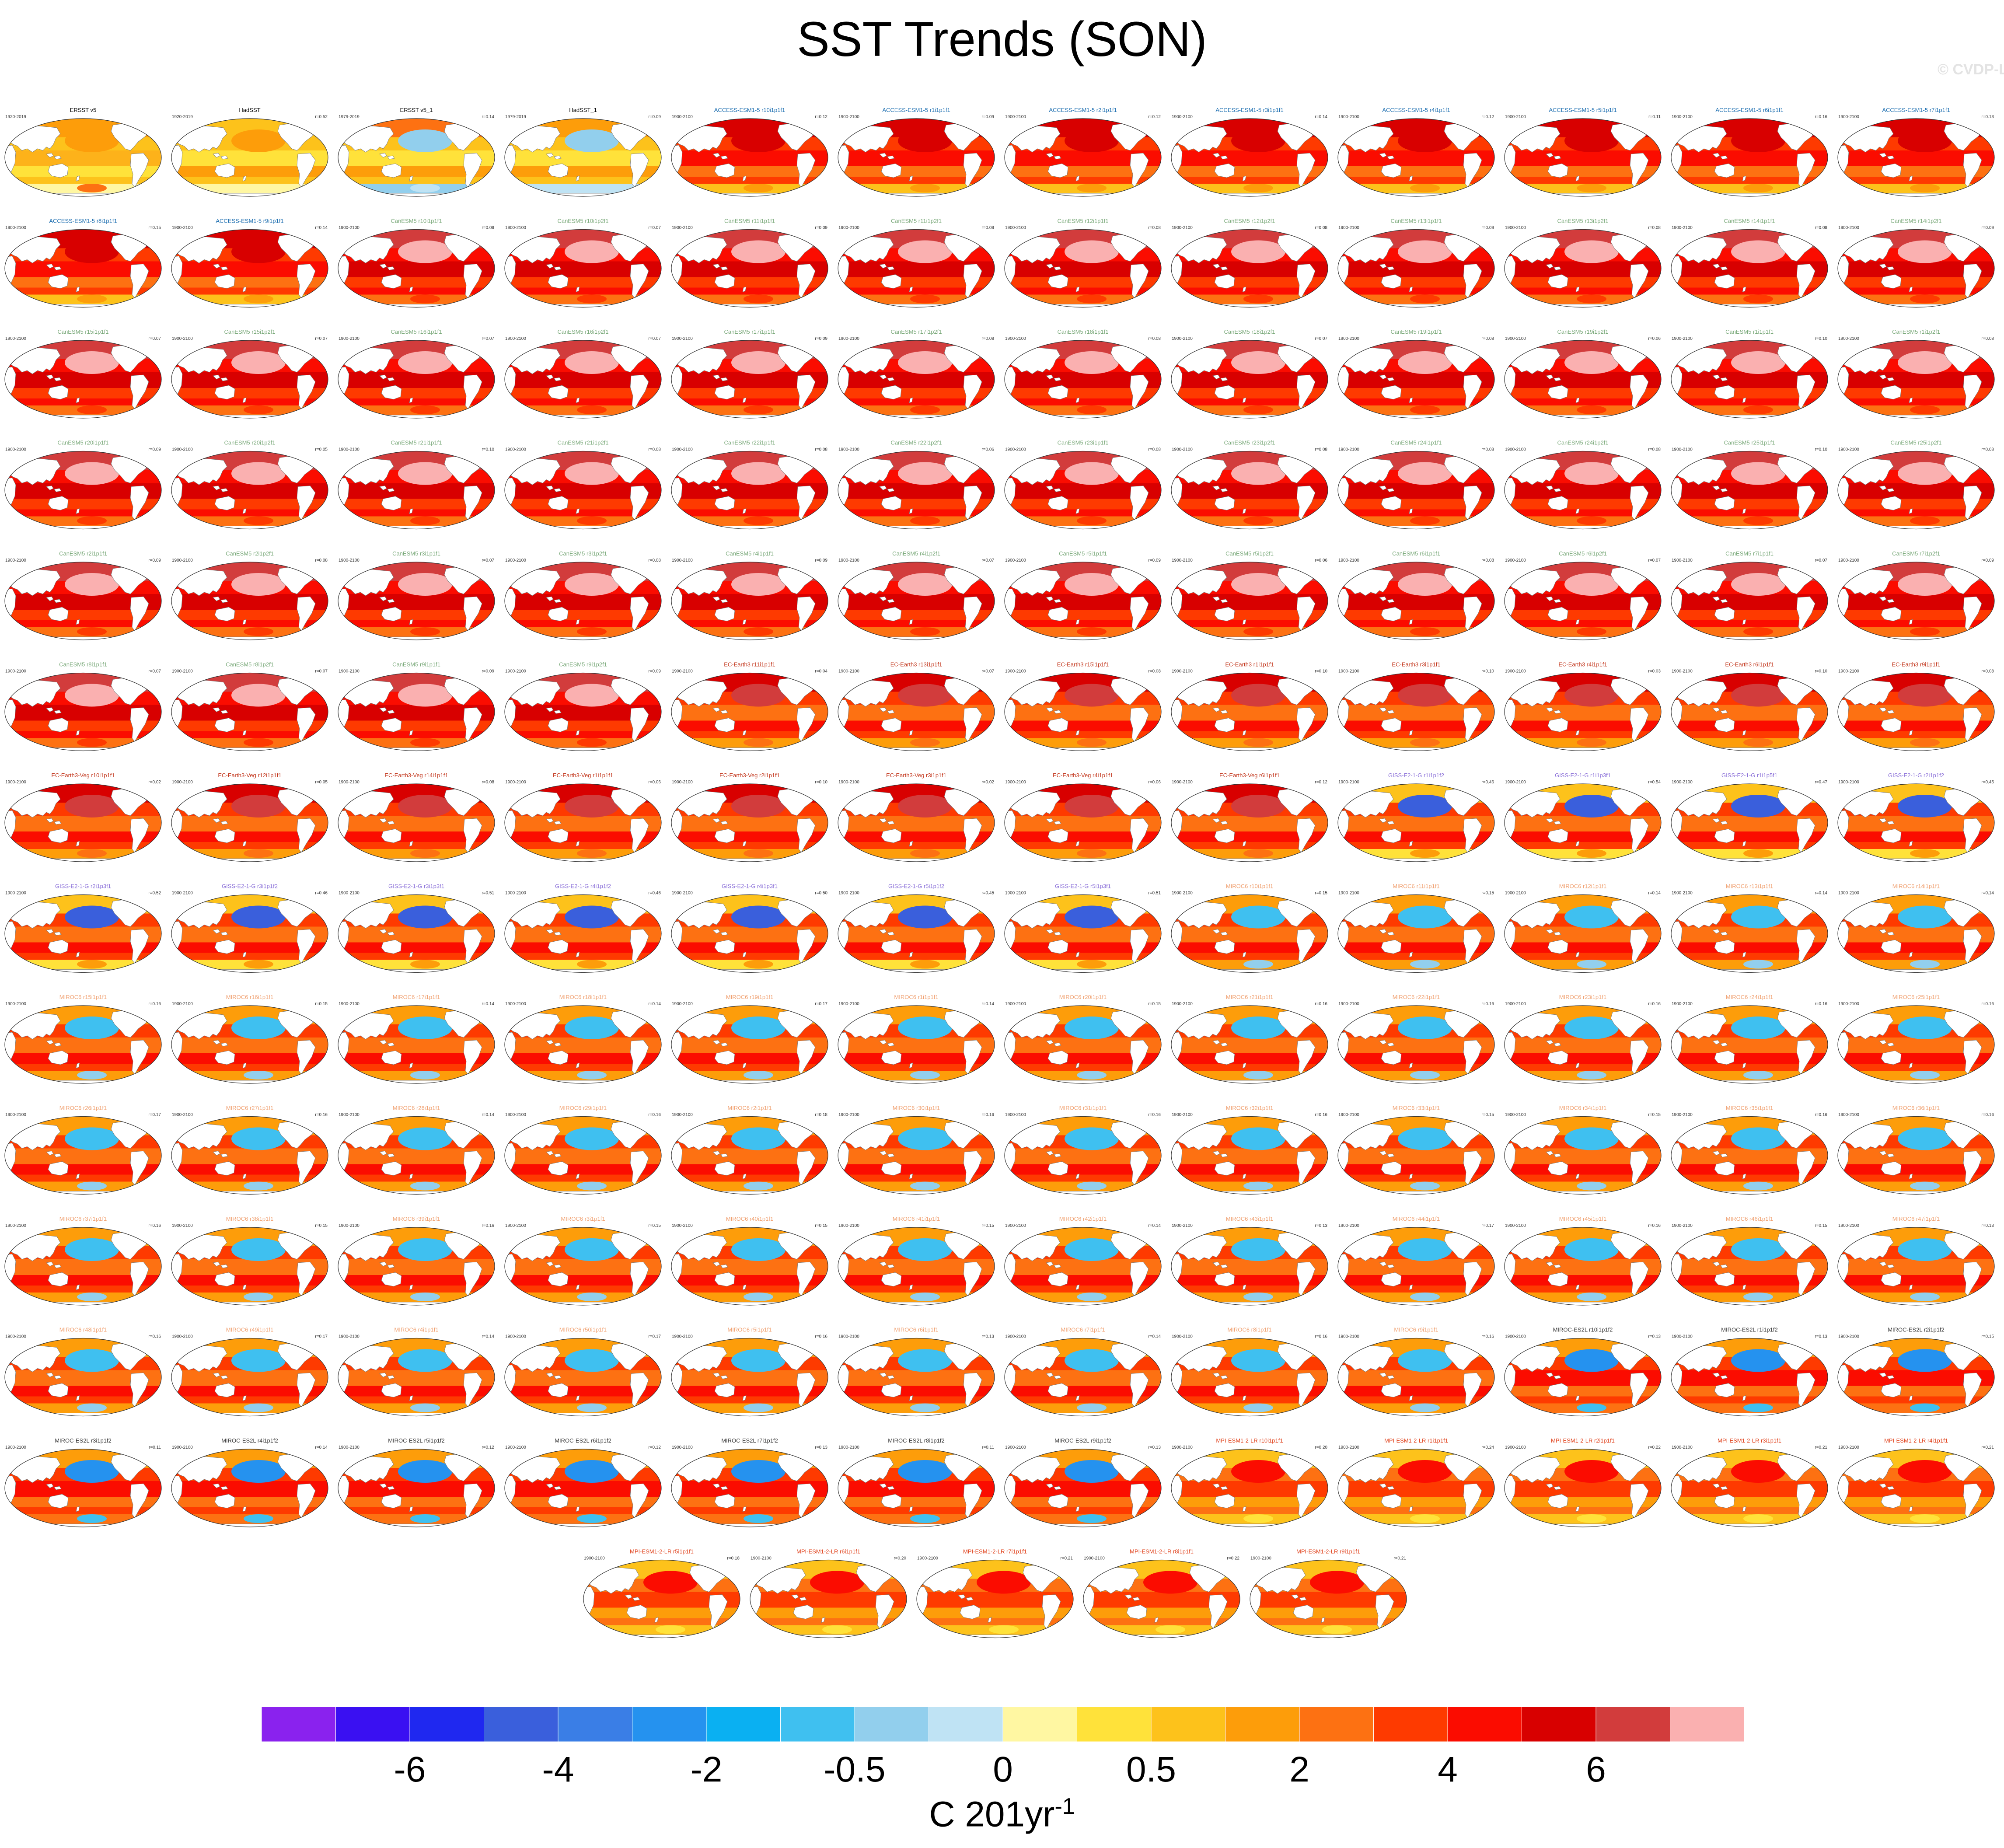  What do you see at coordinates (1749, 775) in the screenshot?
I see `panel-title: GISS-E2-1-G r1i1p5f1` at bounding box center [1749, 775].